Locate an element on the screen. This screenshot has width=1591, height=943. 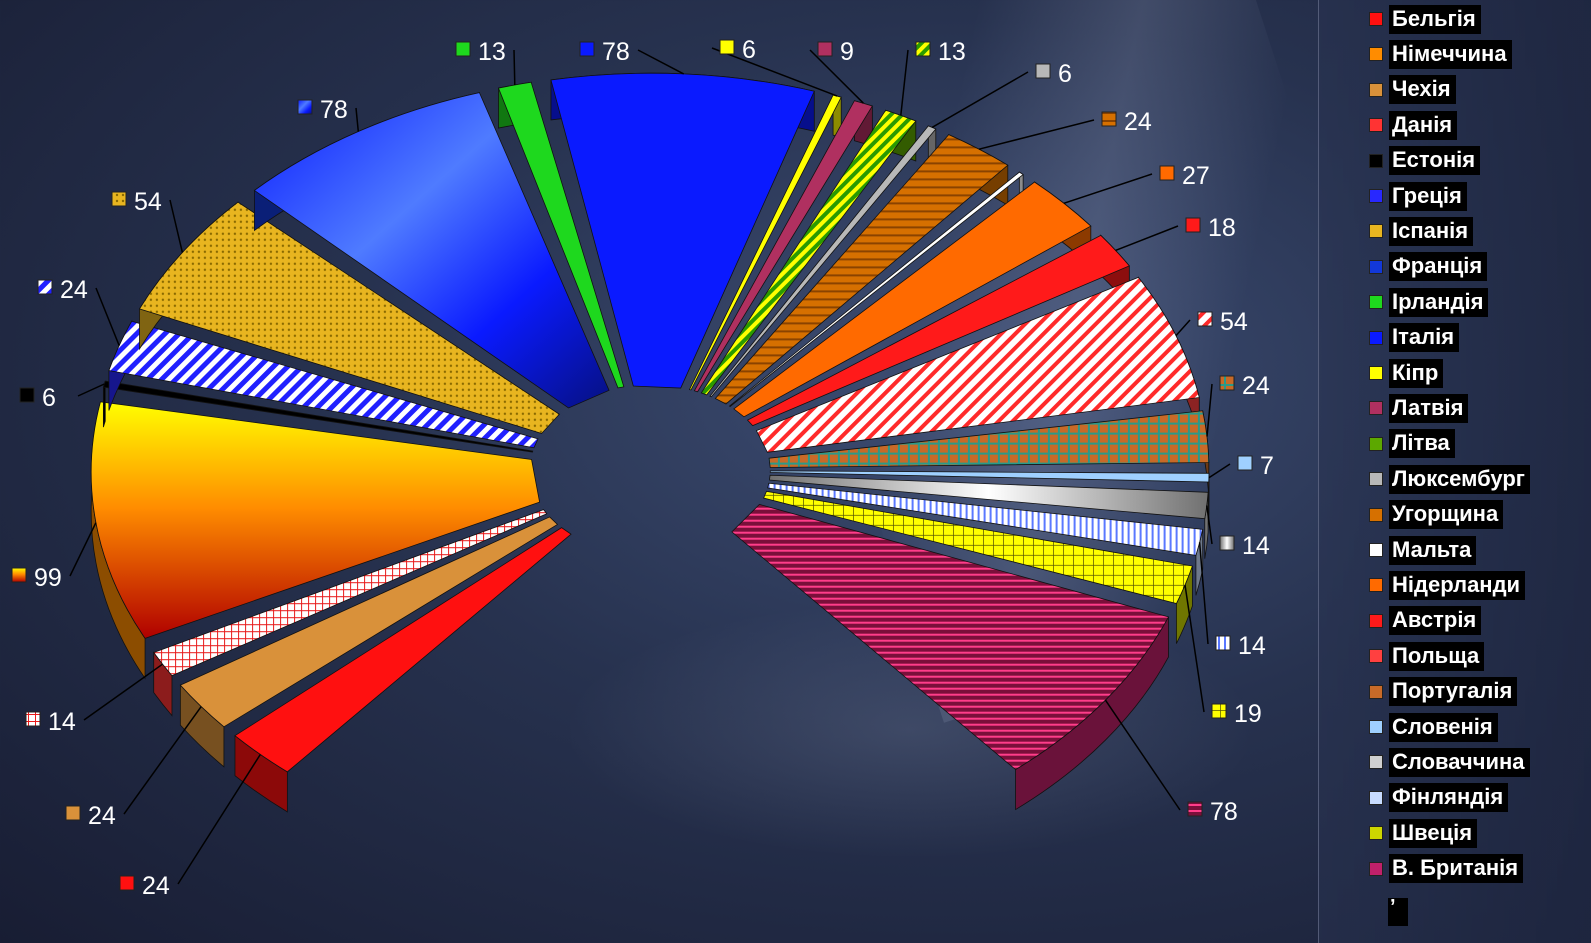
legend-item: Мальта is located at coordinates (1423, 550).